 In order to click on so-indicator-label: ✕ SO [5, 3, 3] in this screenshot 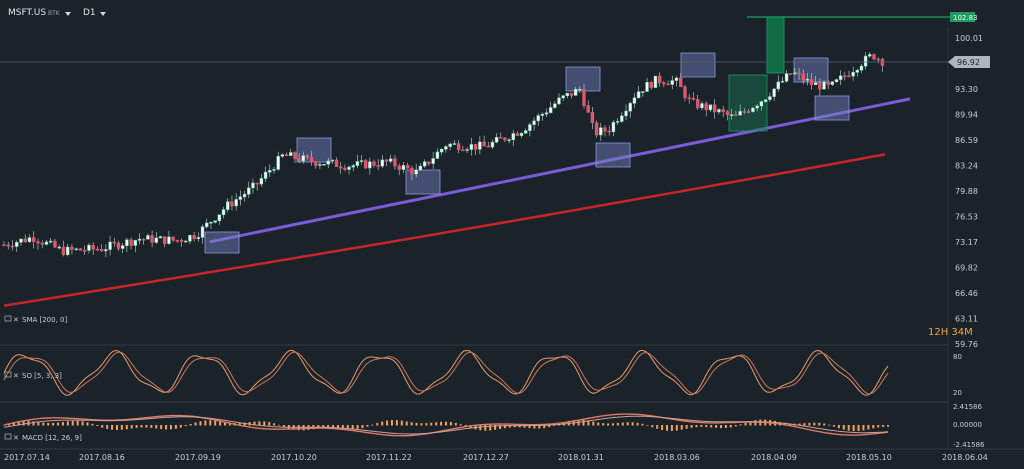, I will do `click(33, 375)`.